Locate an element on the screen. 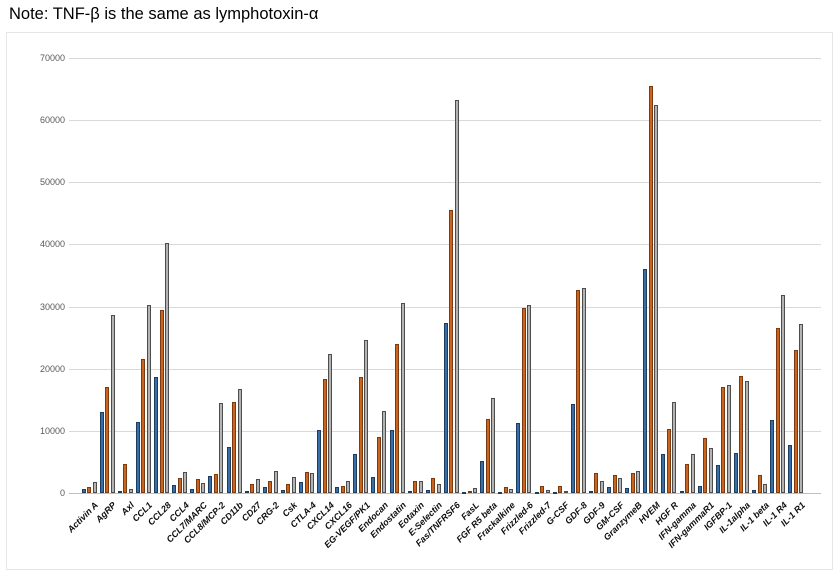 This screenshot has height=573, width=839. y-axis-tick-label: 60000 is located at coordinates (52, 120).